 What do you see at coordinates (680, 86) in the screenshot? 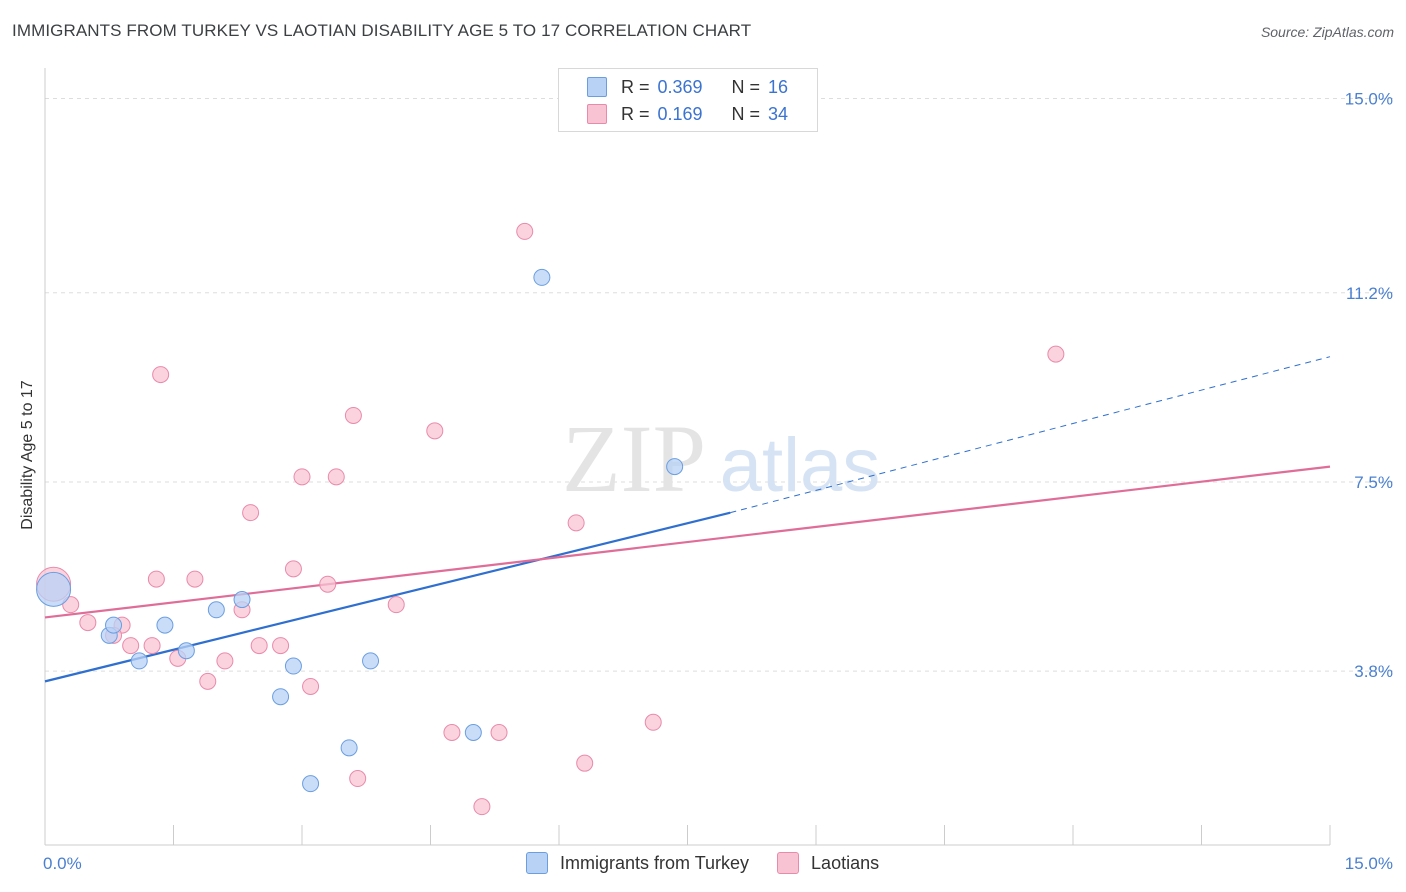
I see `legend-r-value: 0.369` at bounding box center [680, 86].